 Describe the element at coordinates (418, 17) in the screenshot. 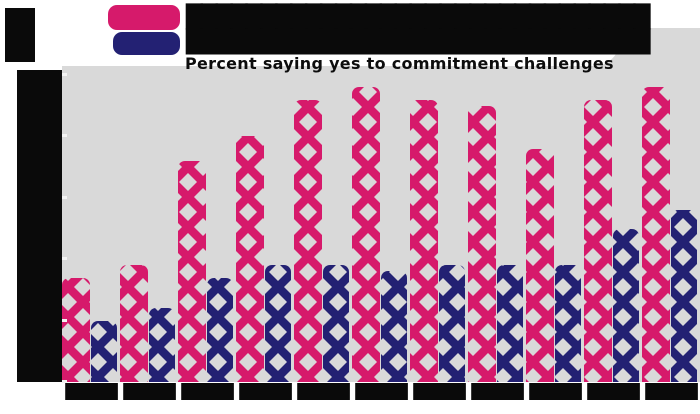

I see `legend-label-series1-redacted: ███████████████████████████████` at that location.